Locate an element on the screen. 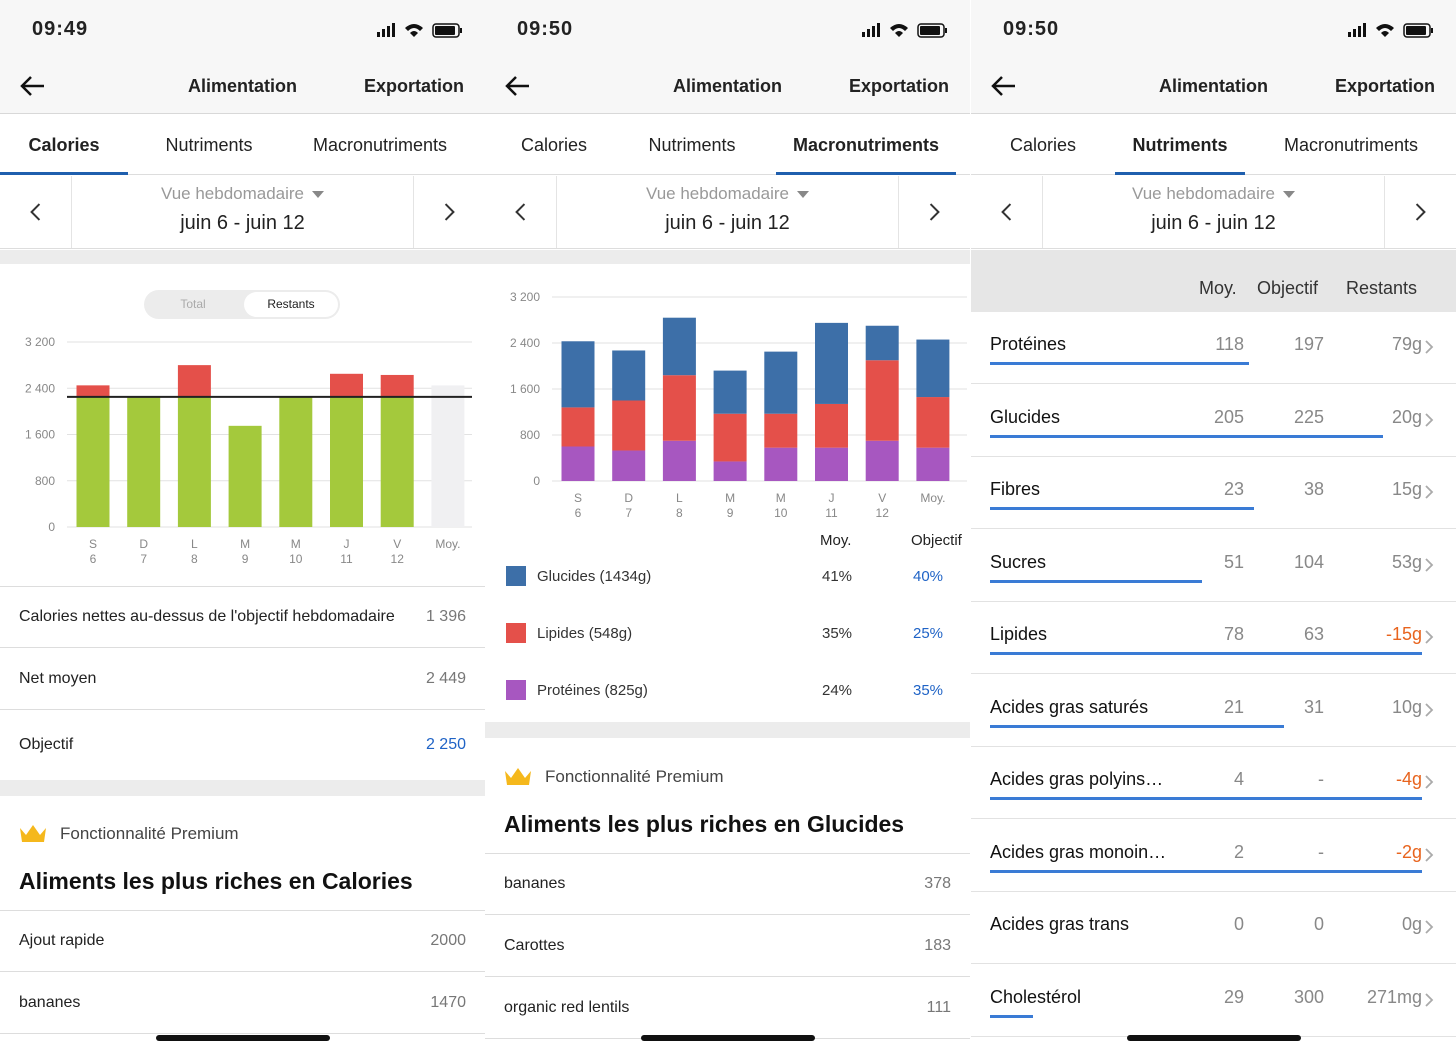 This screenshot has width=1456, height=1051. goal-value: 2 250 is located at coordinates (445, 744).